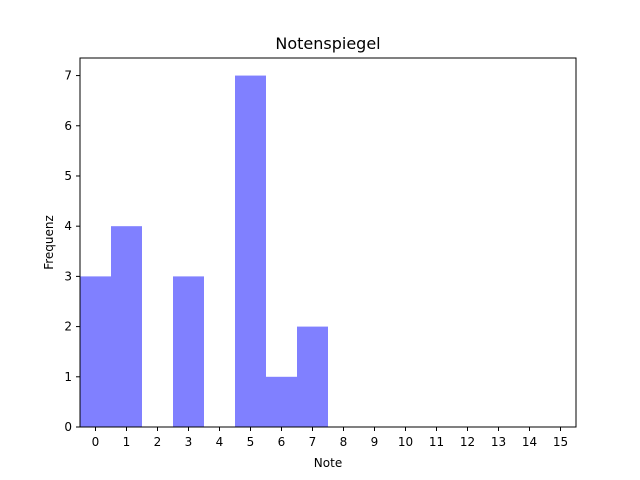 Image resolution: width=640 pixels, height=480 pixels. What do you see at coordinates (529, 442) in the screenshot?
I see `x-tick-label-14: 14` at bounding box center [529, 442].